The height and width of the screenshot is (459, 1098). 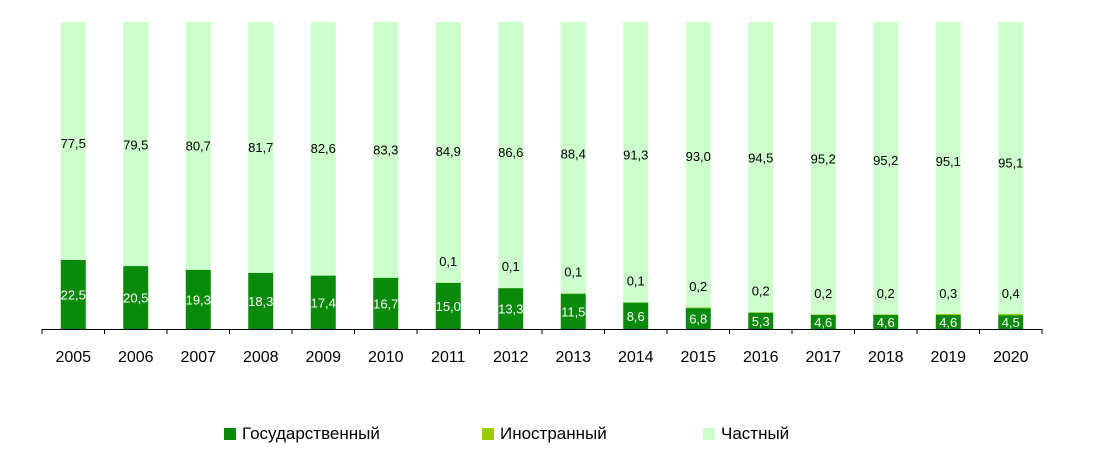 I want to click on data-label-state-2016: 5,3, so click(x=761, y=321).